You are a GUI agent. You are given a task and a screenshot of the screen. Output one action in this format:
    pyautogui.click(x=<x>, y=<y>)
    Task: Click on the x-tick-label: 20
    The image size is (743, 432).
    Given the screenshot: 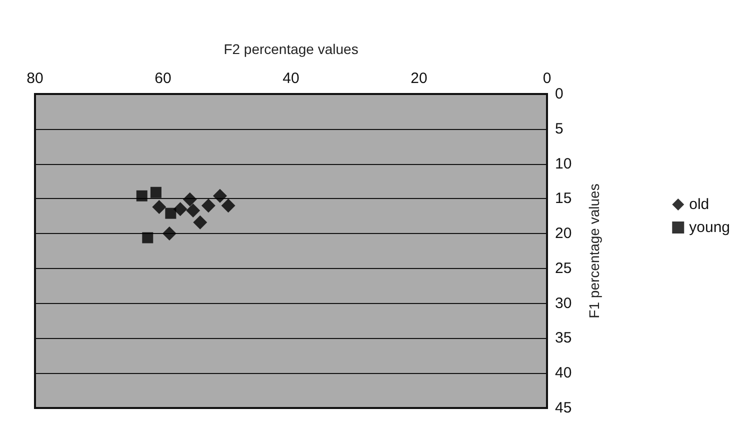 What is the action you would take?
    pyautogui.click(x=419, y=78)
    